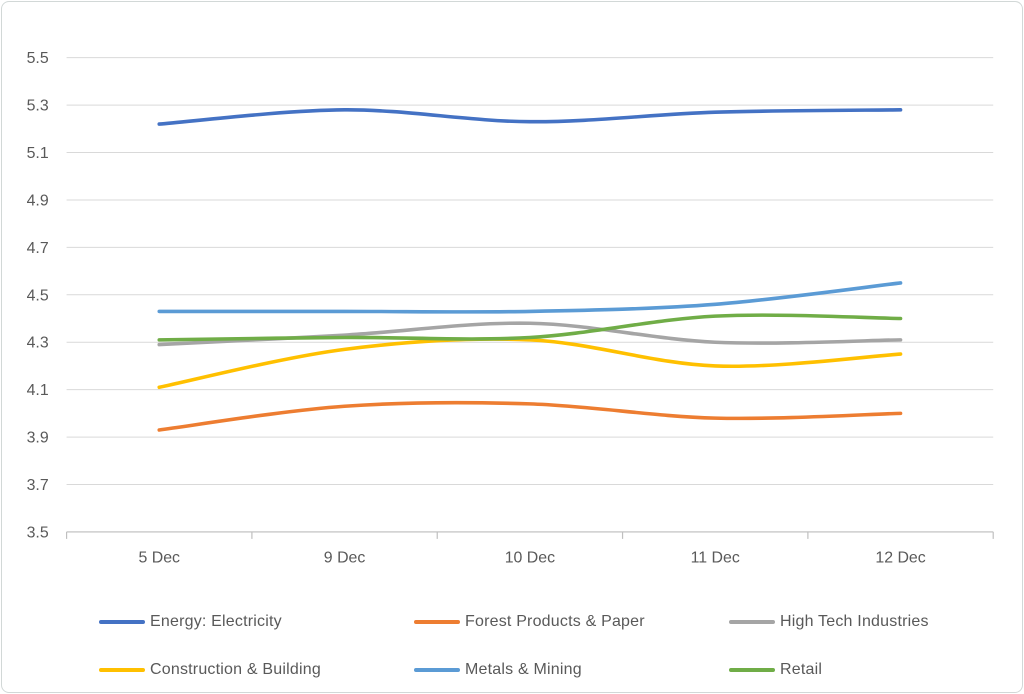 Image resolution: width=1024 pixels, height=694 pixels. I want to click on x-axis-label-9-dec: 9 Dec, so click(345, 558).